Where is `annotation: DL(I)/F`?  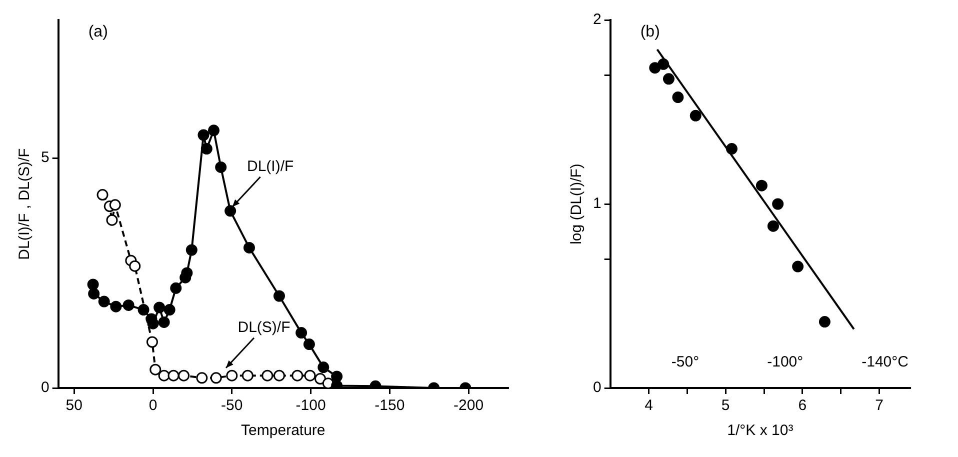 annotation: DL(I)/F is located at coordinates (270, 166).